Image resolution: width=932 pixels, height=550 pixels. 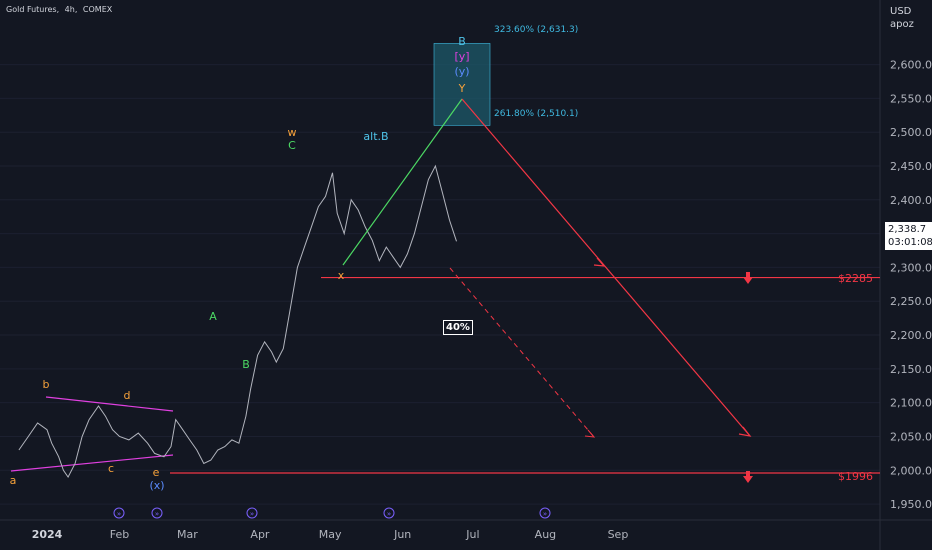 I want to click on fib-label: 261.80% (2,510.1), so click(x=536, y=114).